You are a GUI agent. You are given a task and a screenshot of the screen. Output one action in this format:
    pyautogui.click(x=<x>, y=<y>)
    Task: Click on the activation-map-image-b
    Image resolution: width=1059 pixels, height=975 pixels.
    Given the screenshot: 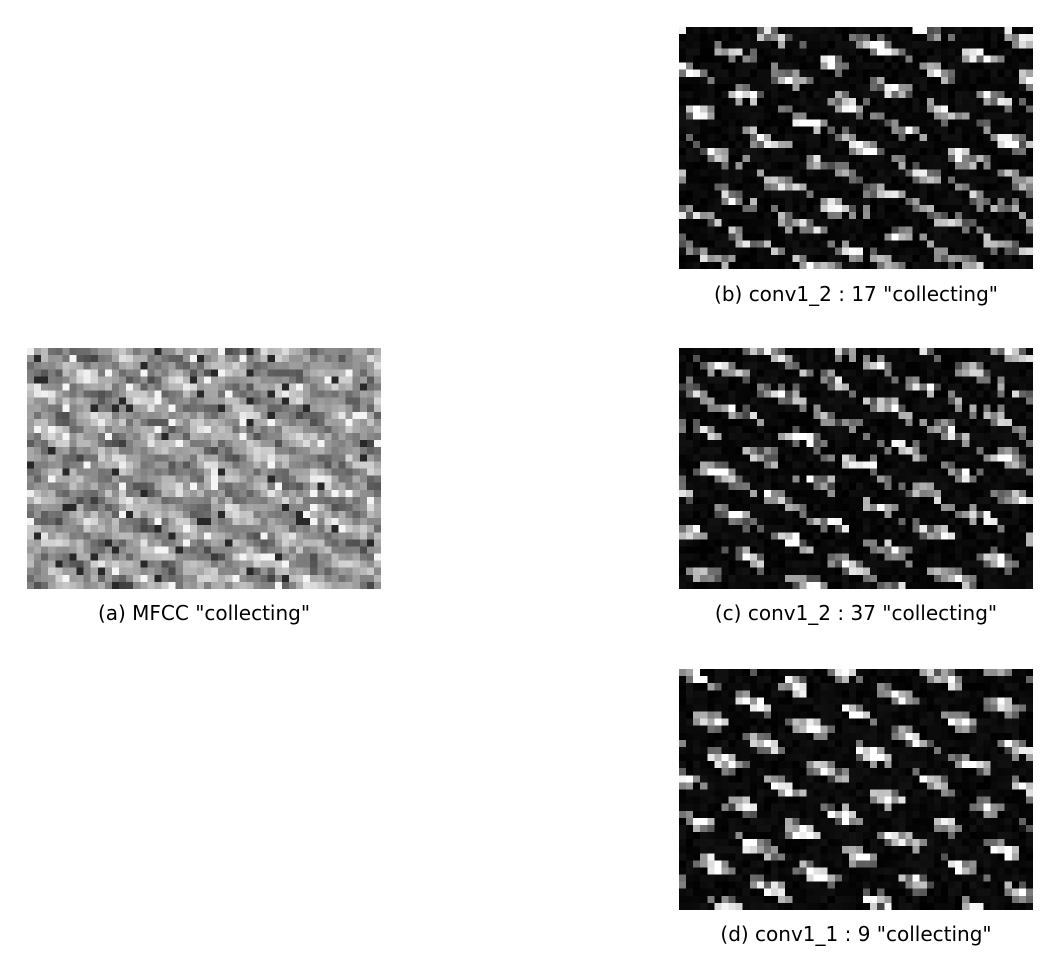 What is the action you would take?
    pyautogui.click(x=856, y=148)
    